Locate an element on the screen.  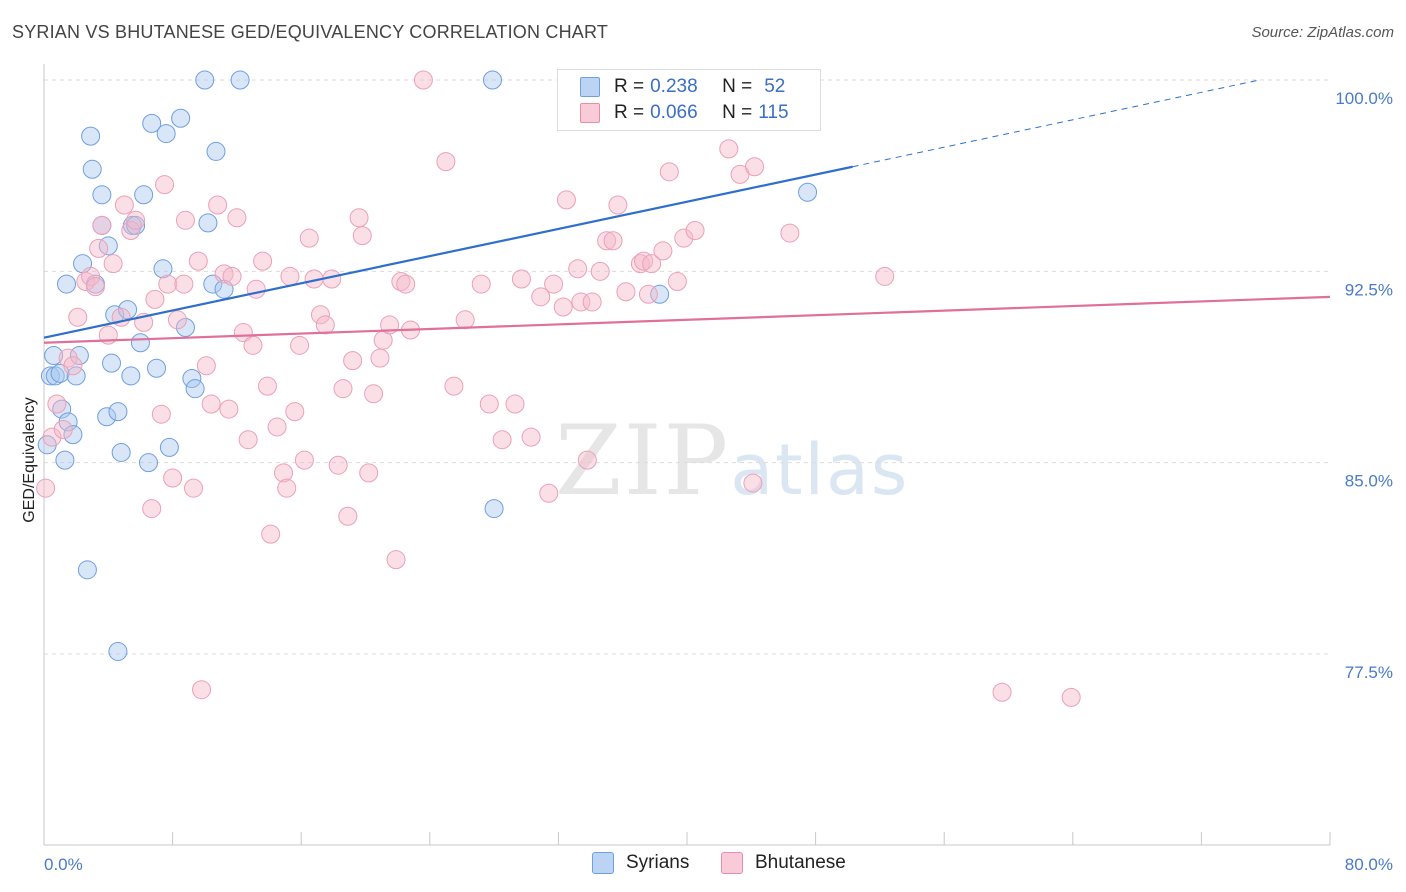
legend-n-value: 52 is located at coordinates (775, 86).